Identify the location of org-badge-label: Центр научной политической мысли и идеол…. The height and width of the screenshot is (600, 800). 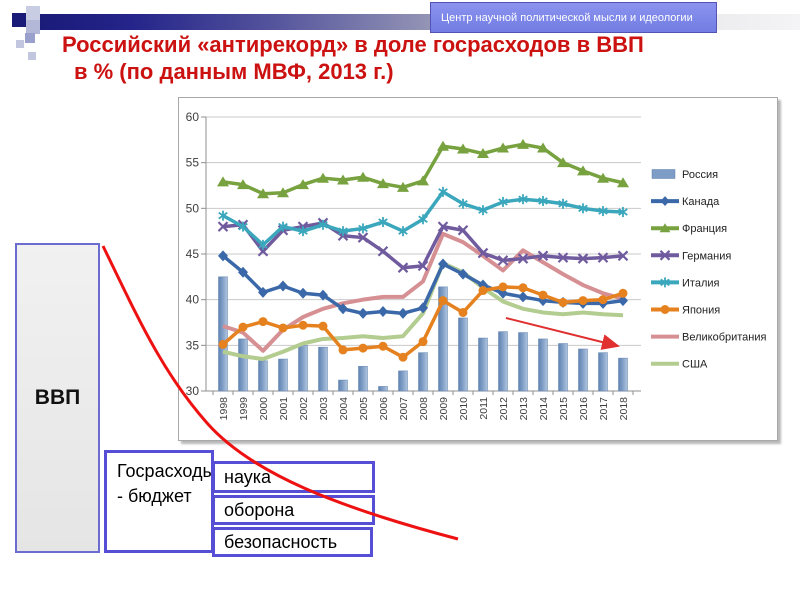
(567, 17).